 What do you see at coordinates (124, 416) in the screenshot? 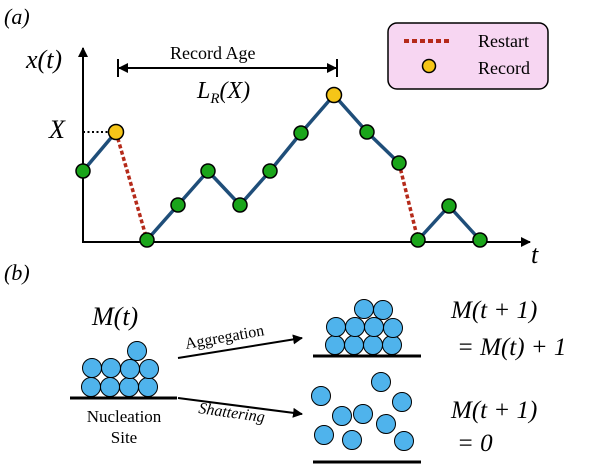
I see `nucleation-label-line1: Nucleation` at bounding box center [124, 416].